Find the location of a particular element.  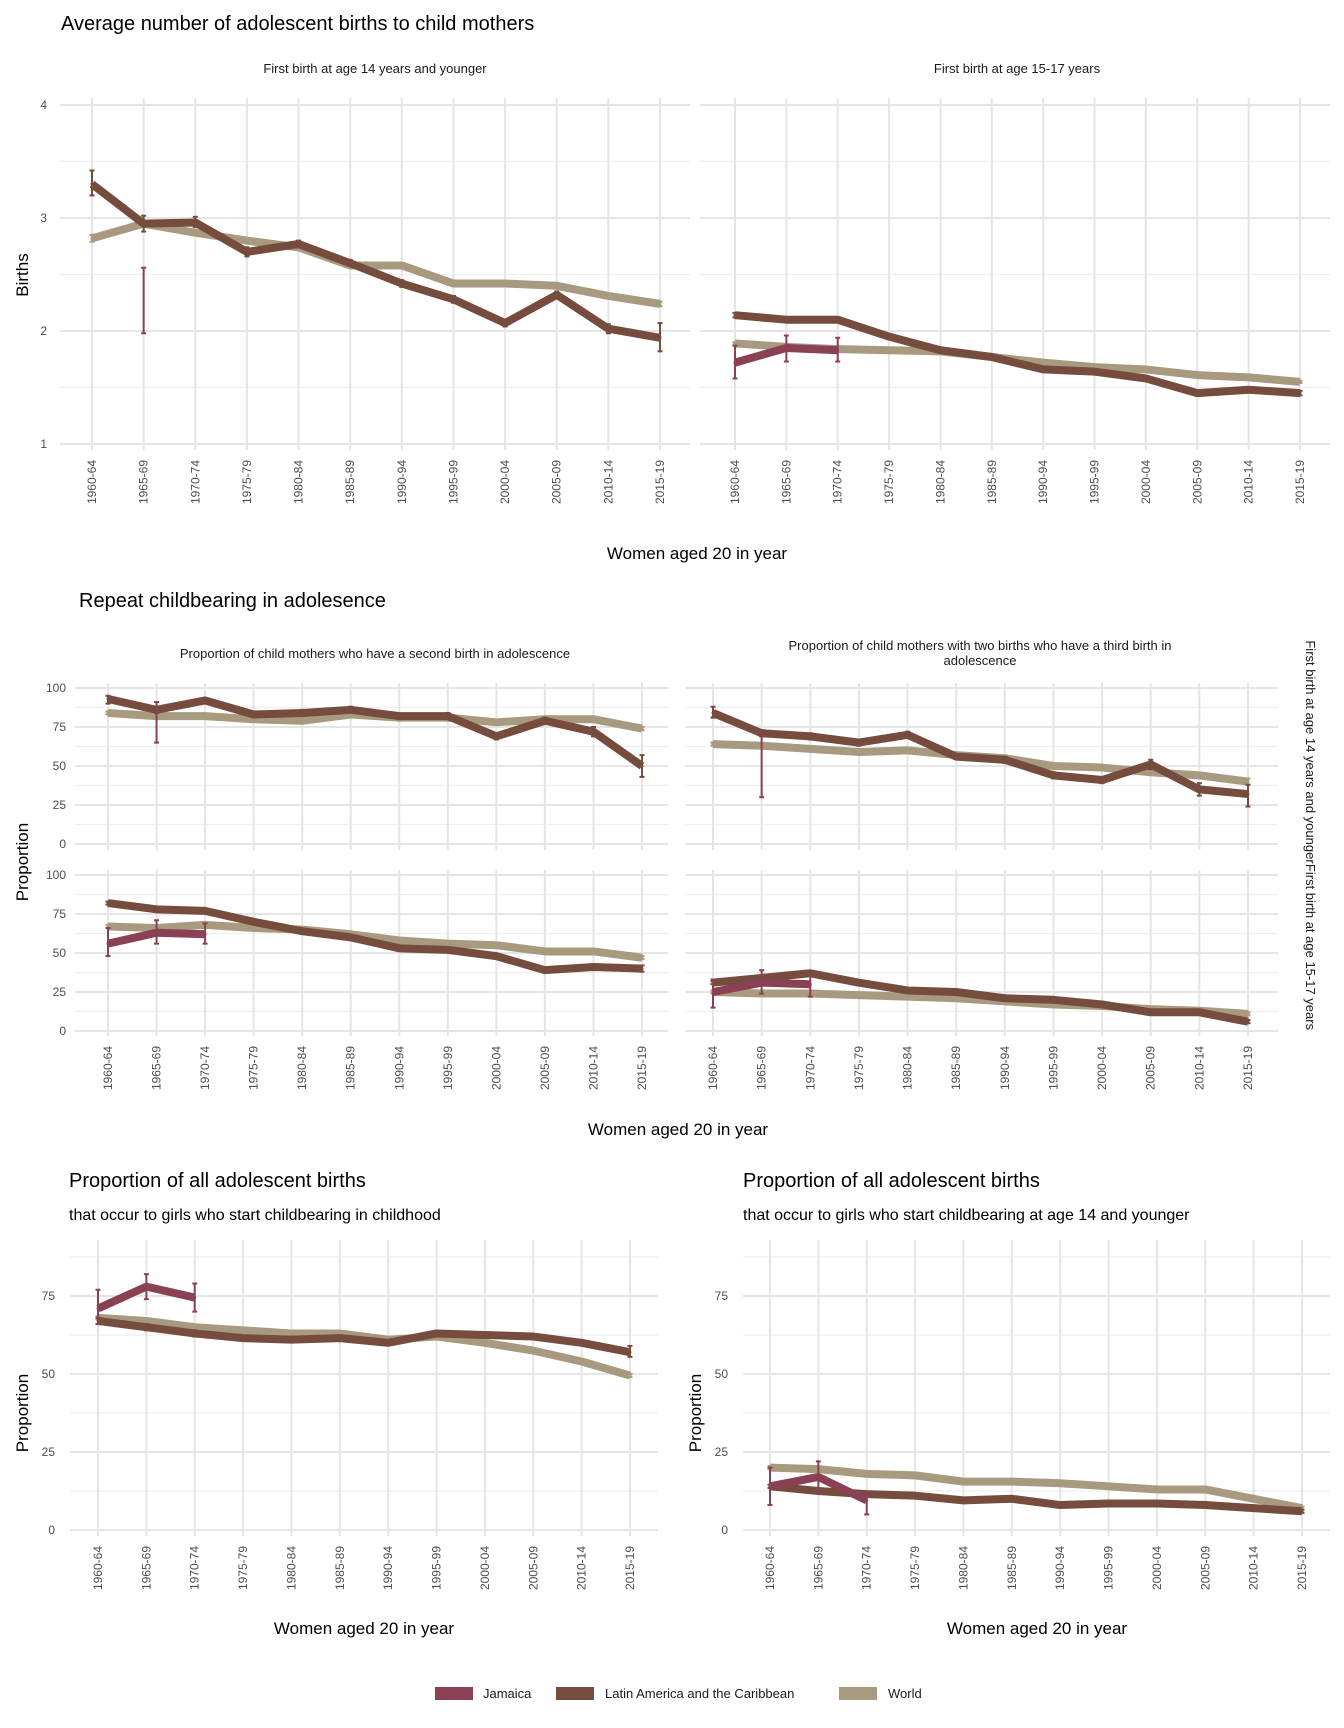

legend-swatch-latin-america is located at coordinates (575, 1693).